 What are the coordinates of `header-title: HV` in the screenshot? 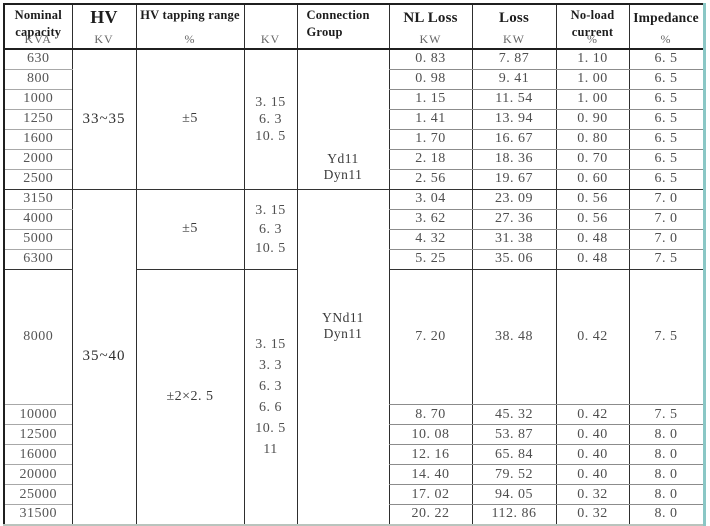 It's located at (104, 17).